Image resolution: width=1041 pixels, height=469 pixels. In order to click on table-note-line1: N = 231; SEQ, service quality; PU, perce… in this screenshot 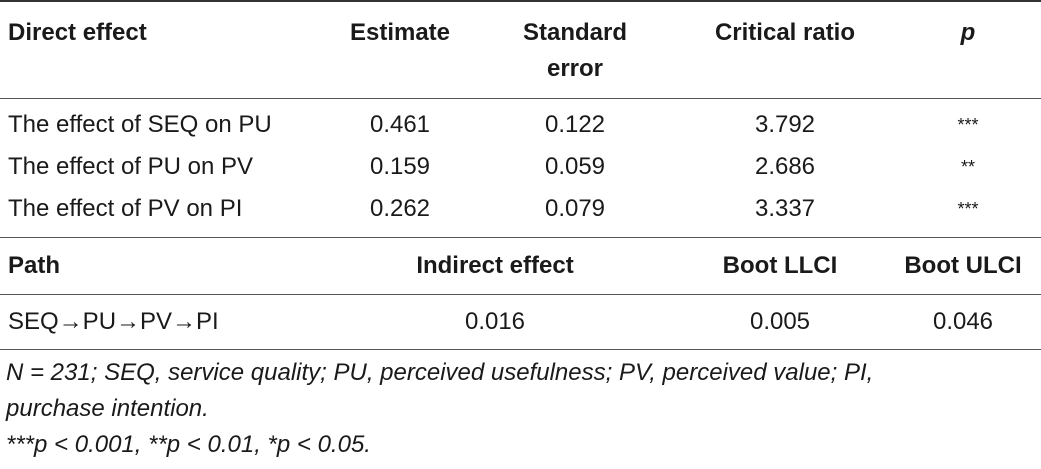, I will do `click(440, 372)`.